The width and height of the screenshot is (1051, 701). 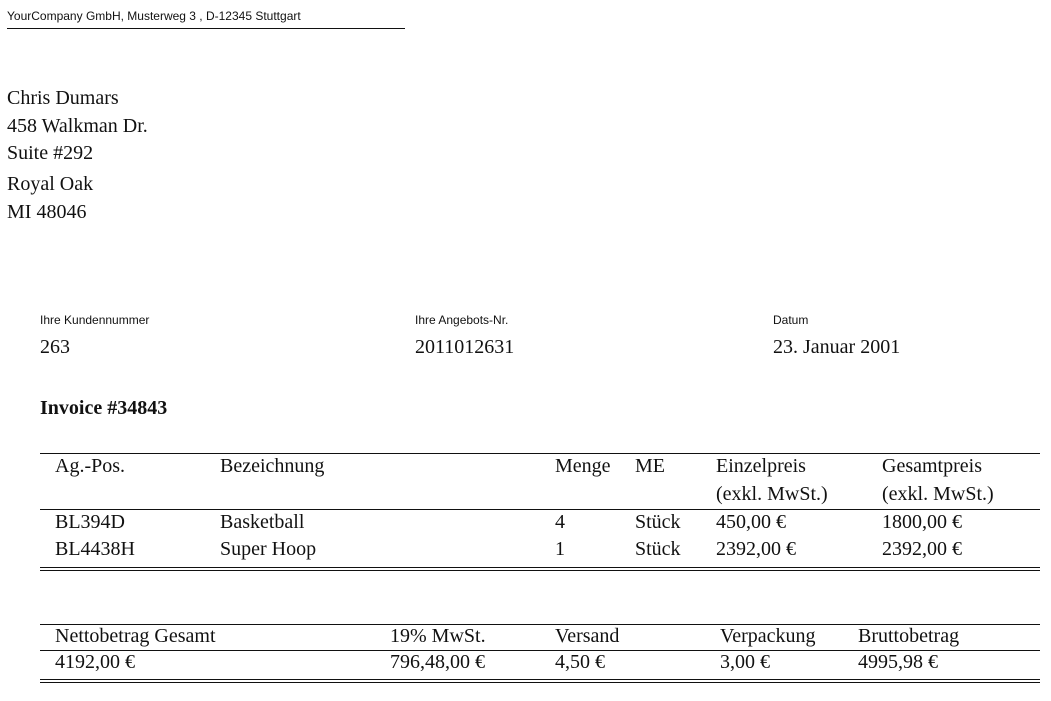 What do you see at coordinates (932, 466) in the screenshot?
I see `header-total-price: Gesamtpreis` at bounding box center [932, 466].